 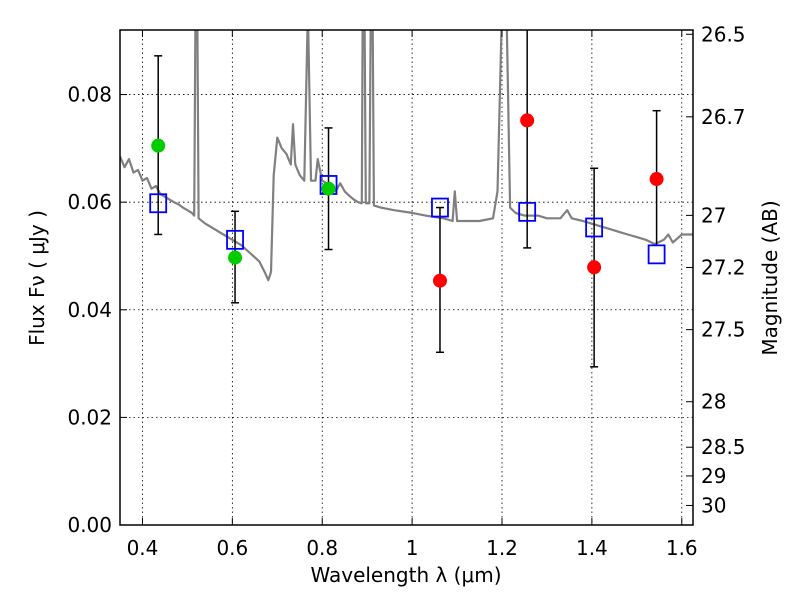 What do you see at coordinates (723, 447) in the screenshot?
I see `y2-tick-label: 28.5` at bounding box center [723, 447].